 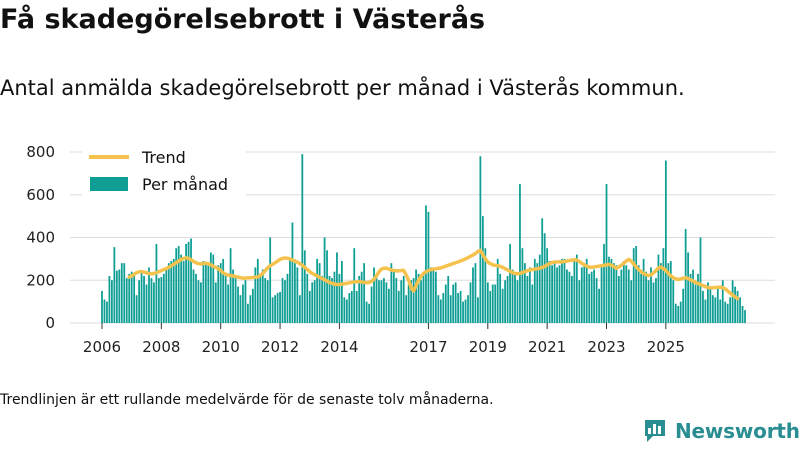 I want to click on y-tick-label: 600, so click(x=40, y=195).